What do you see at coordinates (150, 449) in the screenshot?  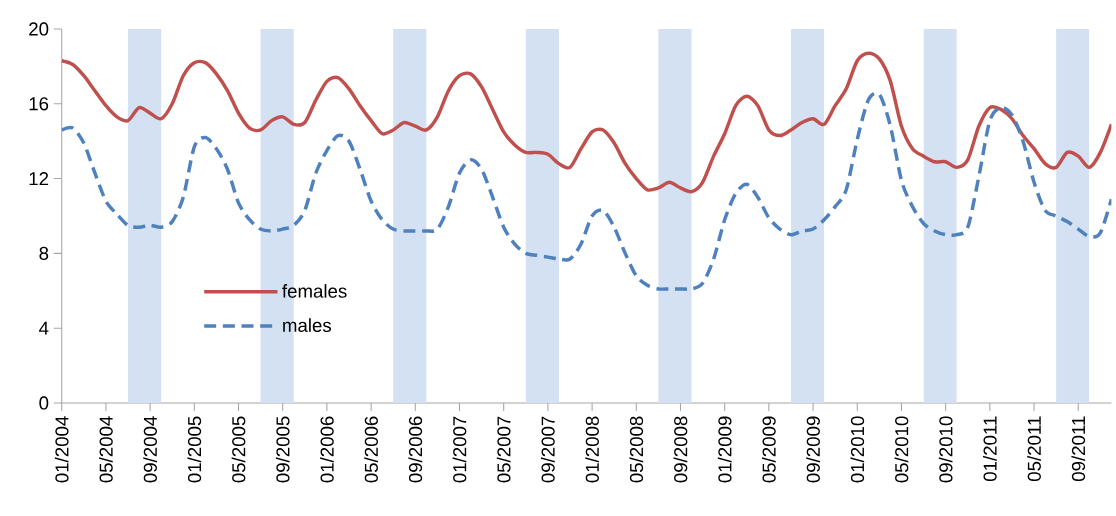 I see `x-tick-label: 09/2004` at bounding box center [150, 449].